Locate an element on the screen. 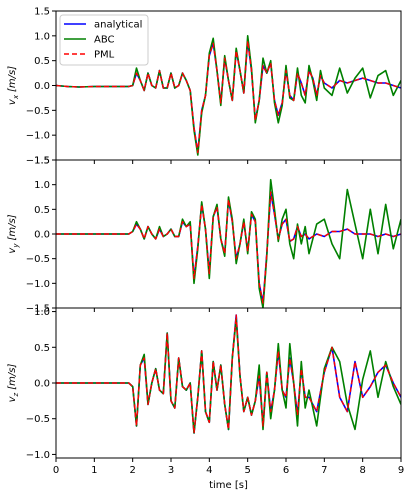  x-tick-label: 7 is located at coordinates (324, 470).